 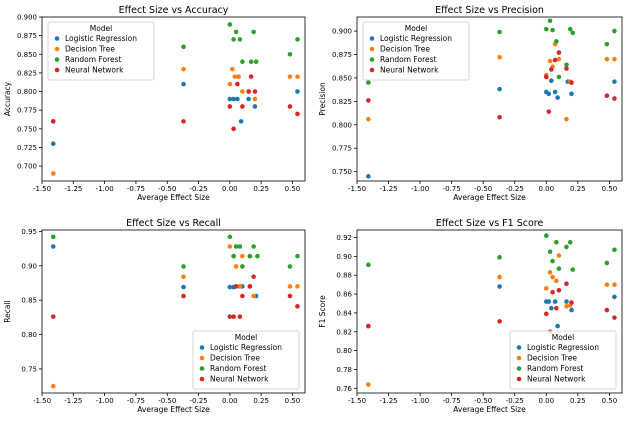 What do you see at coordinates (483, 401) in the screenshot?
I see `x-tick-label: -0.50` at bounding box center [483, 401].